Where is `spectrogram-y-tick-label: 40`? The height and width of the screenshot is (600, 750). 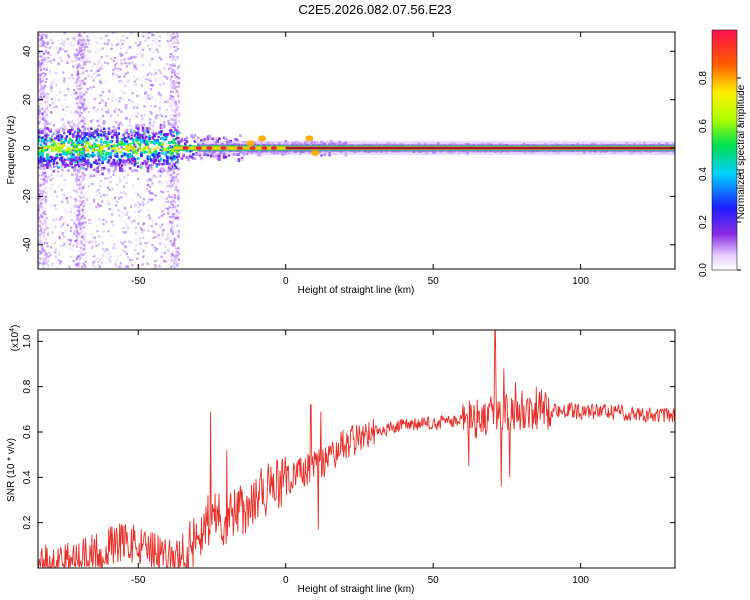
spectrogram-y-tick-label: 40 is located at coordinates (27, 51).